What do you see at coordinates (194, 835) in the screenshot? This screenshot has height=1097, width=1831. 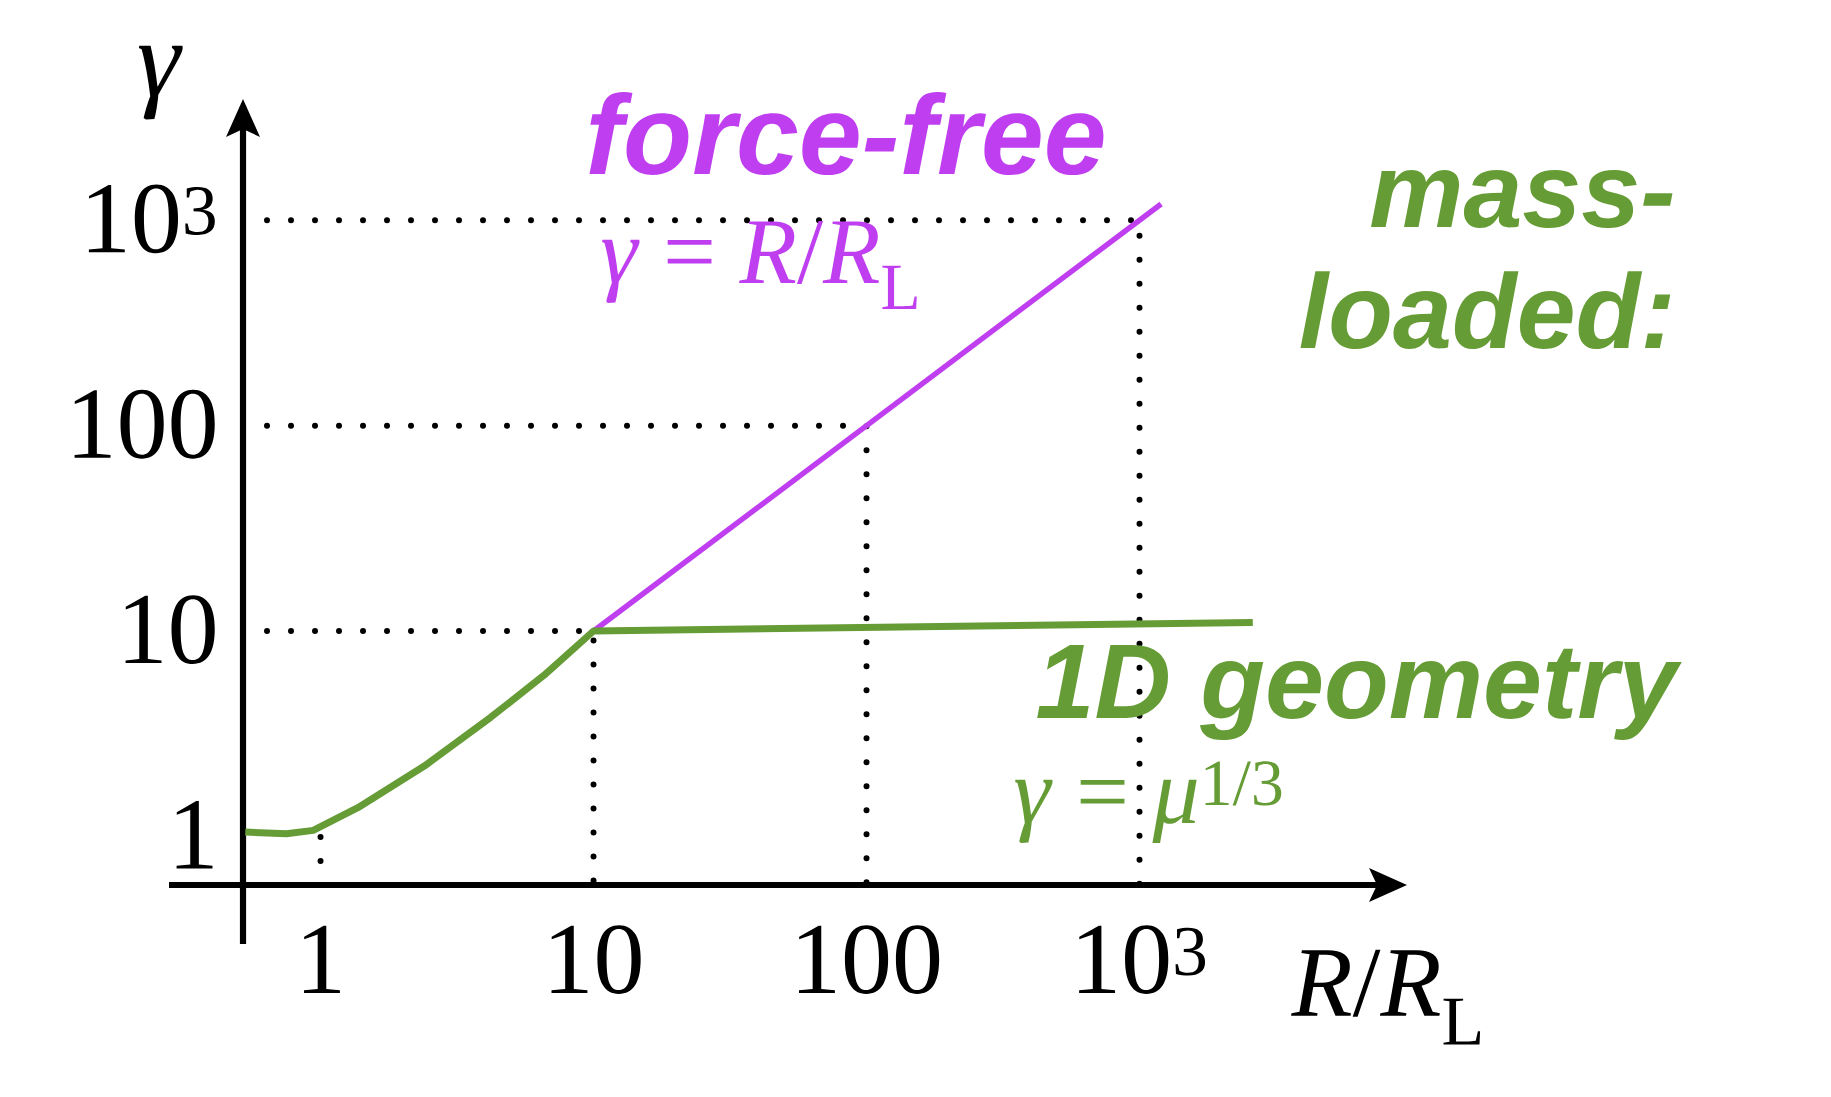 I see `y-tick-label: 1` at bounding box center [194, 835].